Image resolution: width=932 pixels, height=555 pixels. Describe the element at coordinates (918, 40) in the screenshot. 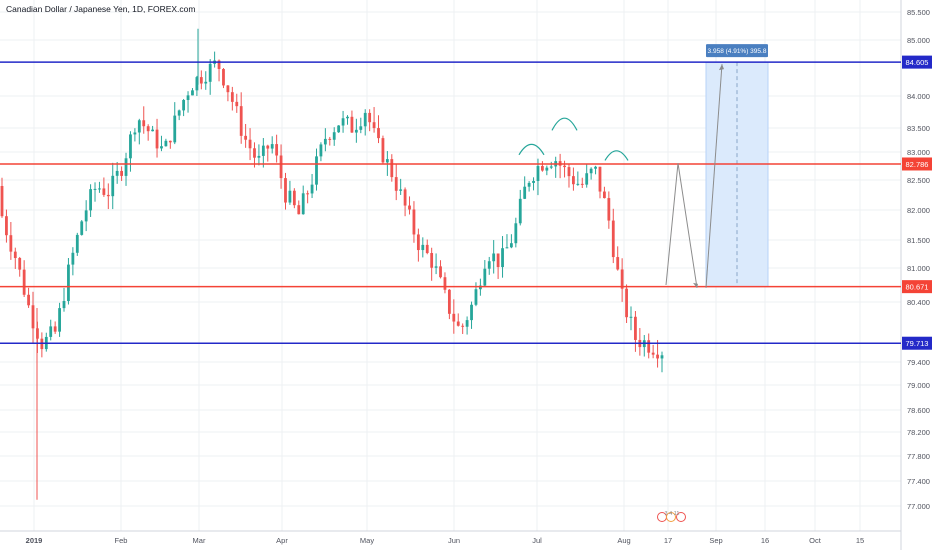

I see `y-tick-label: 85.000` at that location.